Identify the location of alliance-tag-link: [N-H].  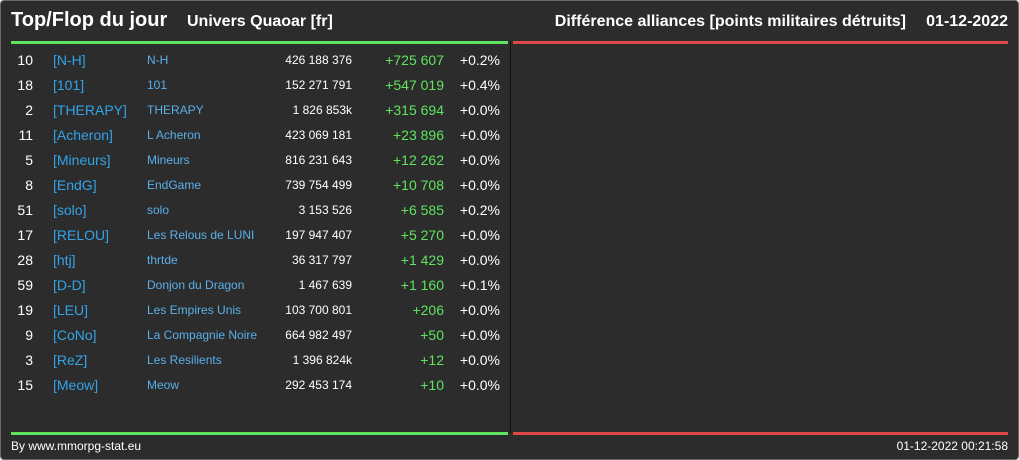
(69, 60).